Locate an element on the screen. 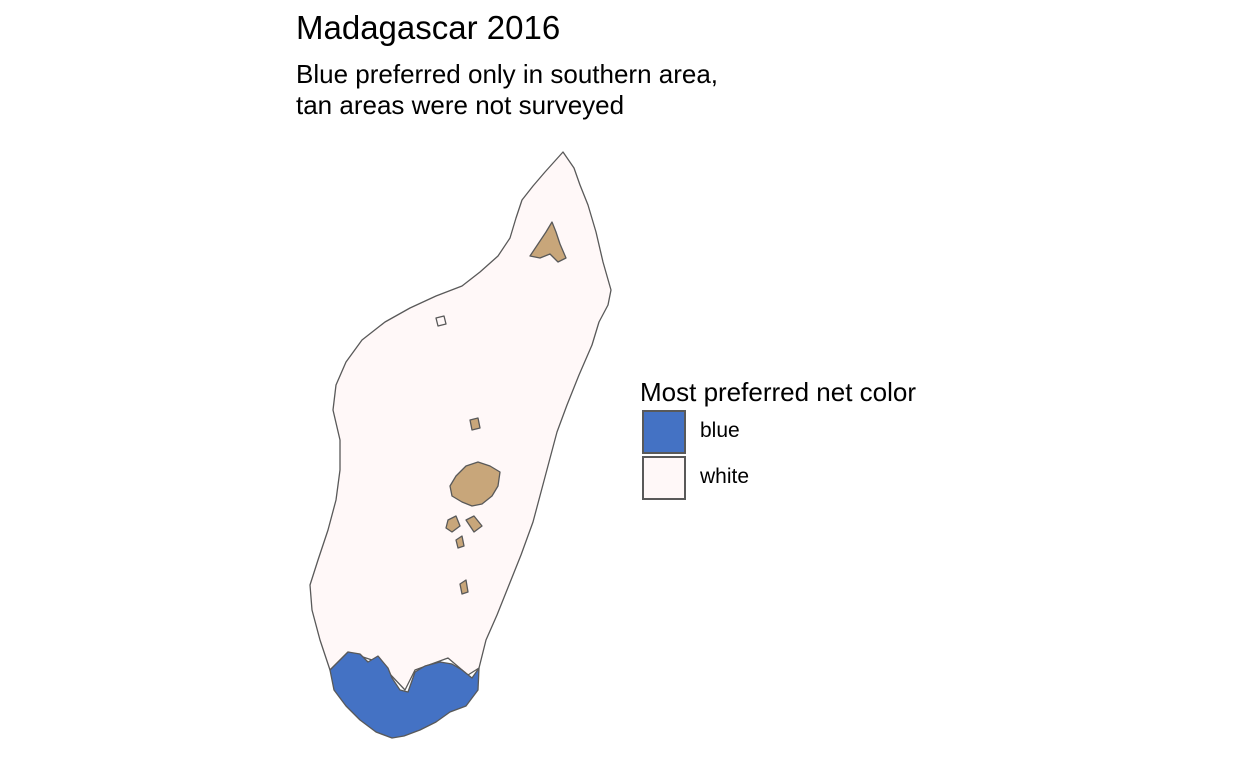  legend: Most preferred net color blue white is located at coordinates (800, 438).